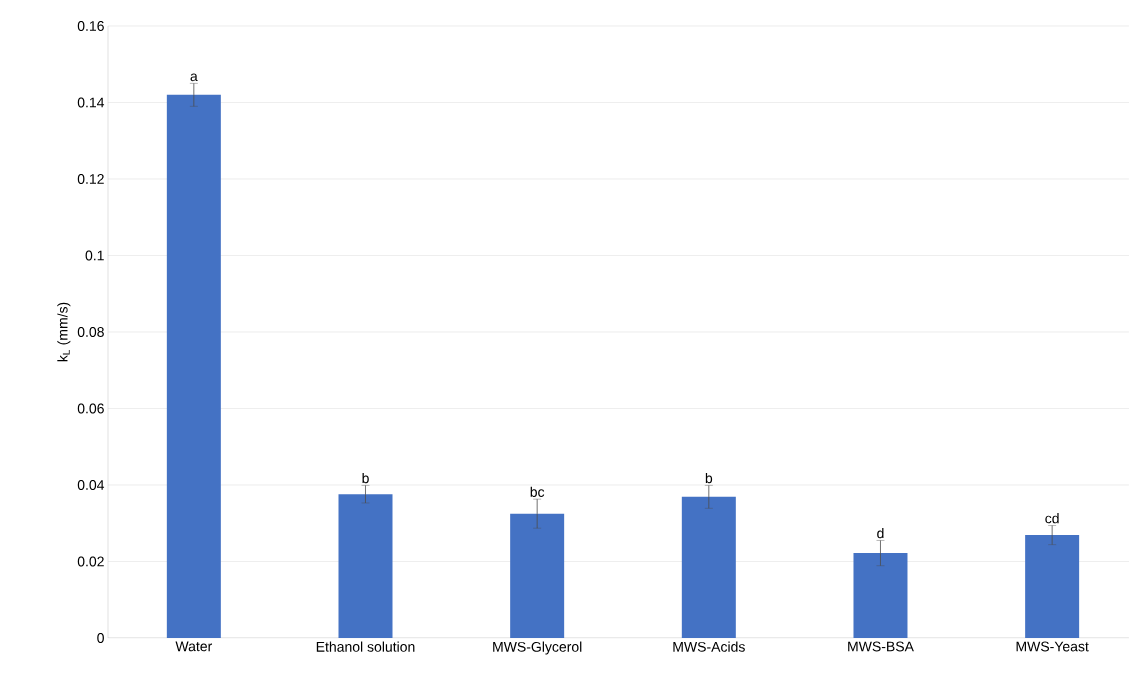  I want to click on y-axis-title: k$_{L}$ (mm/s), so click(64, 332).